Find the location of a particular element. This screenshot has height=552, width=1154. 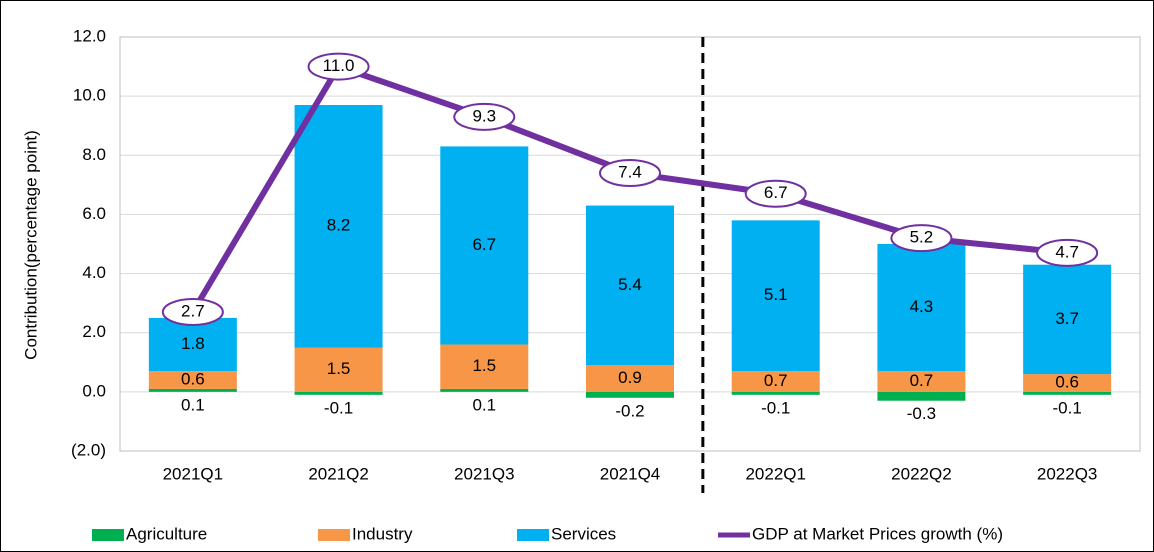

y-axis-title: Contribution(percentage point) is located at coordinates (30, 245).